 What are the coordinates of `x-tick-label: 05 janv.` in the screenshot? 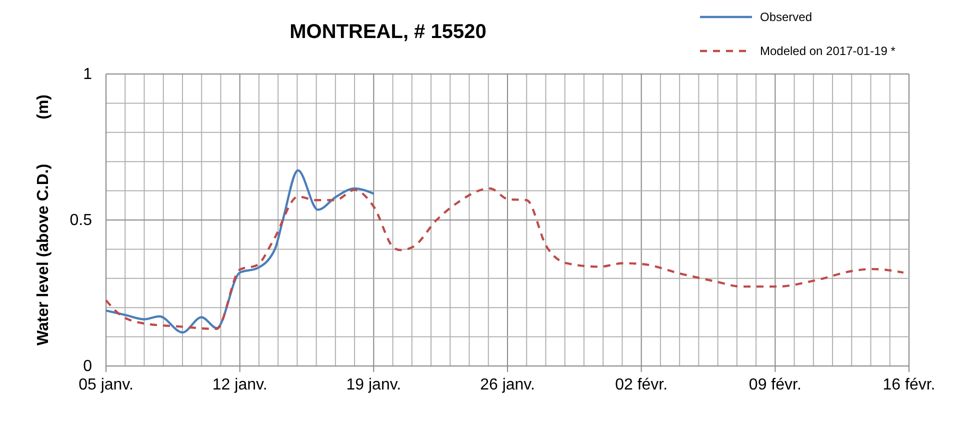 It's located at (106, 385).